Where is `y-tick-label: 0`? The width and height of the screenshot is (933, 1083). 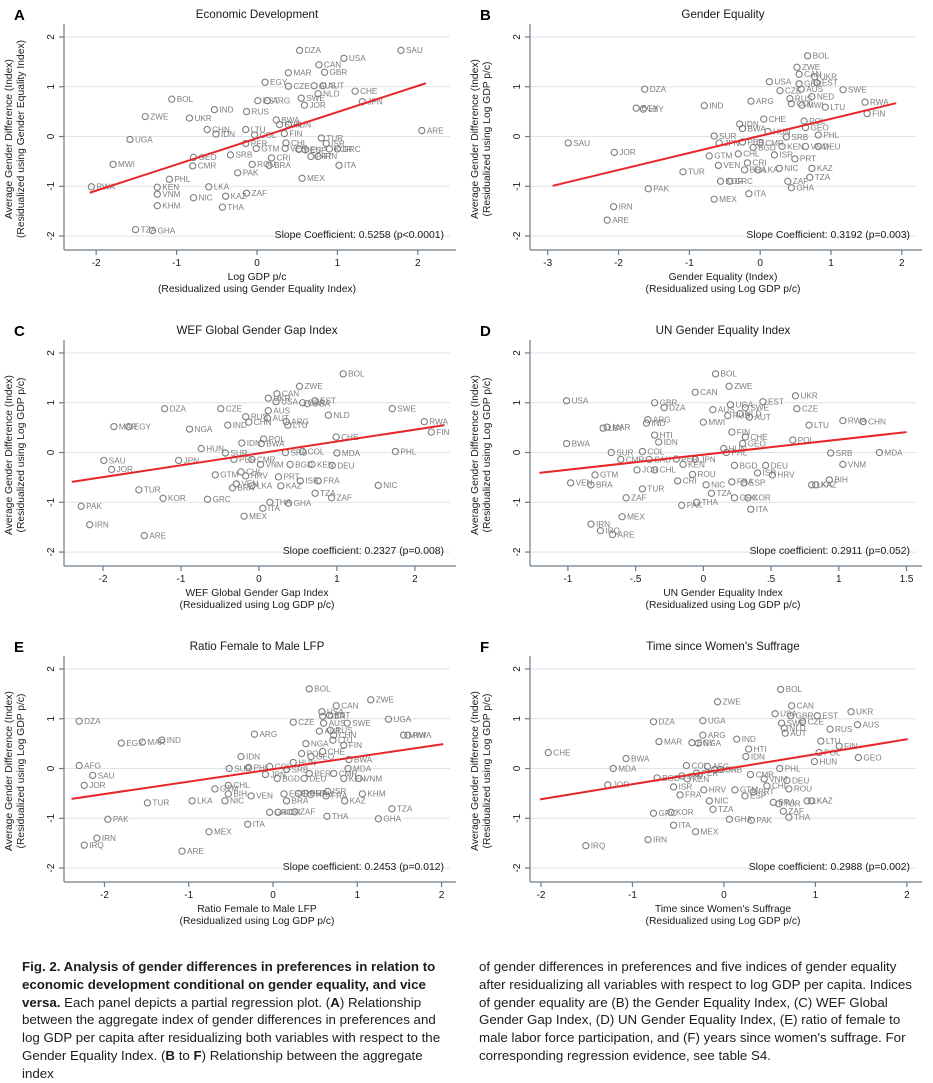 y-tick-label: 0 is located at coordinates (517, 452).